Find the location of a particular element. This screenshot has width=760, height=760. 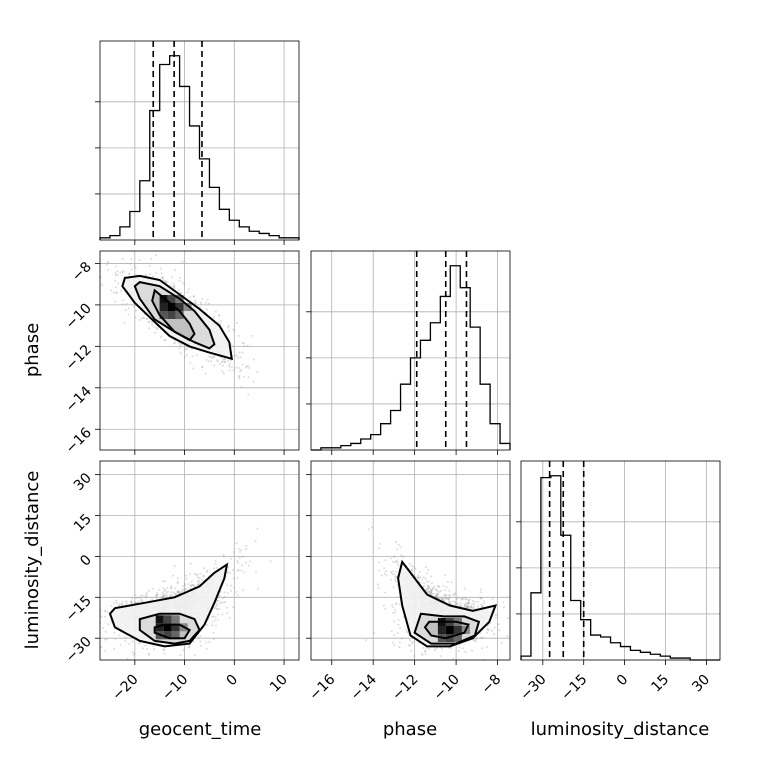

xtick-label-phase: −14 is located at coordinates (364, 687).